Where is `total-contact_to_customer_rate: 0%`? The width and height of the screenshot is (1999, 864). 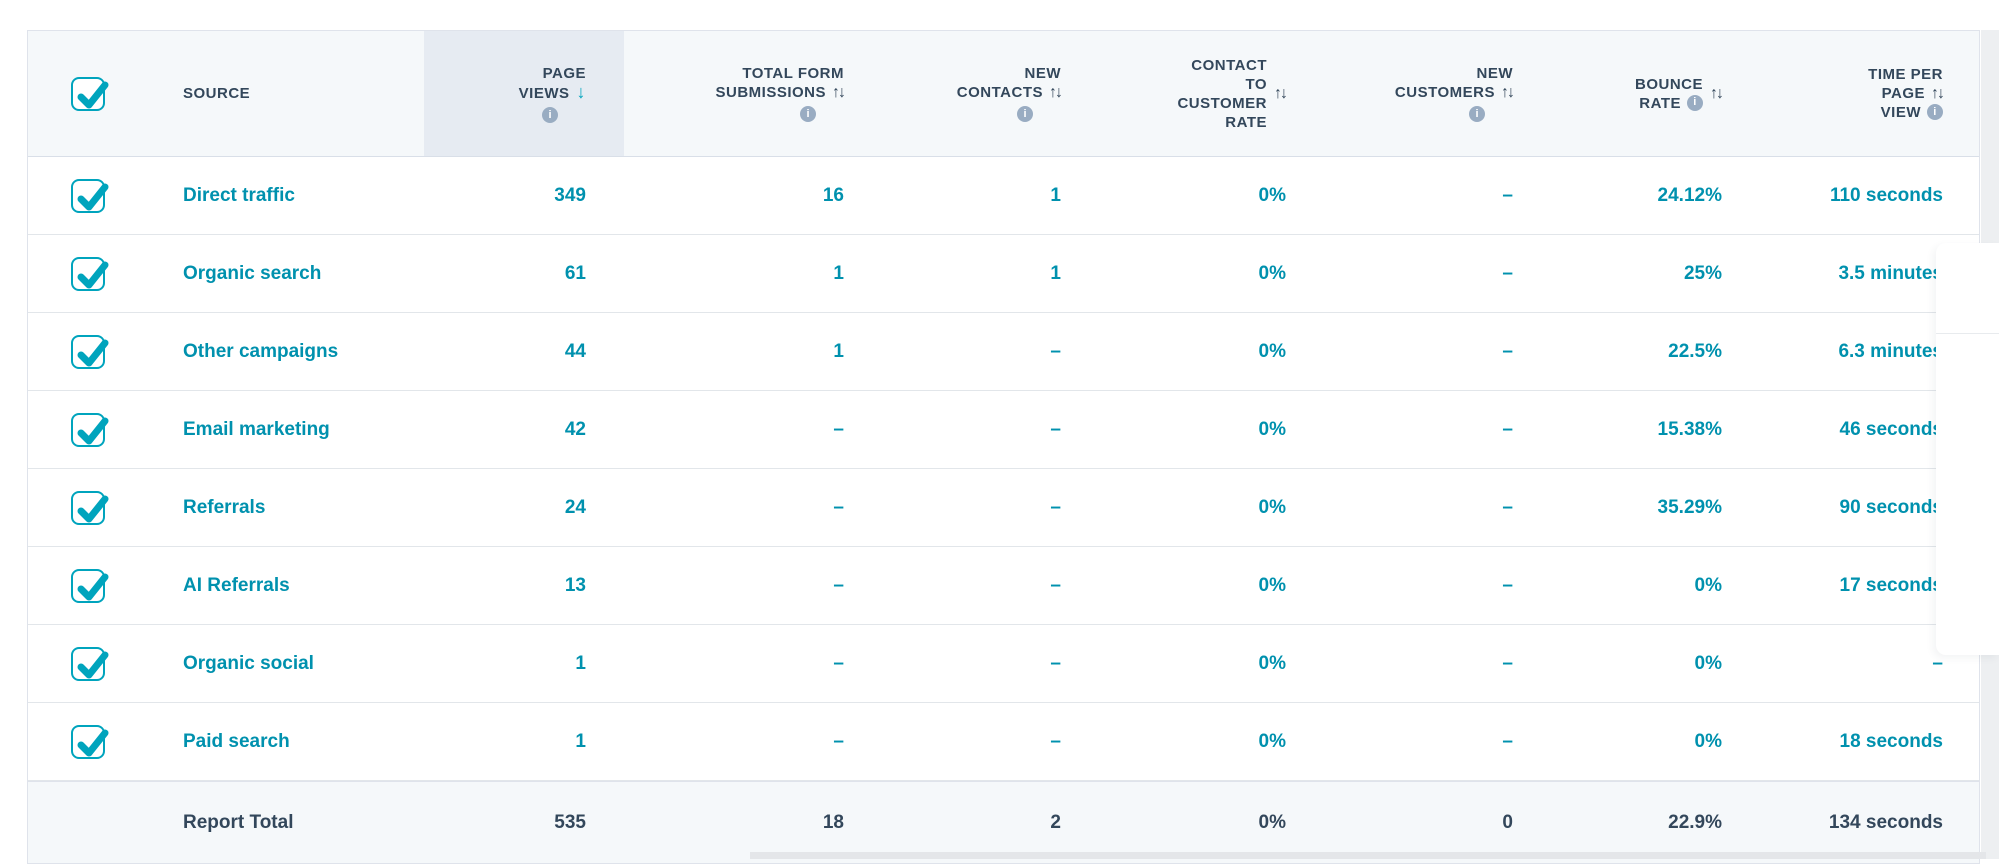 total-contact_to_customer_rate: 0% is located at coordinates (1272, 822).